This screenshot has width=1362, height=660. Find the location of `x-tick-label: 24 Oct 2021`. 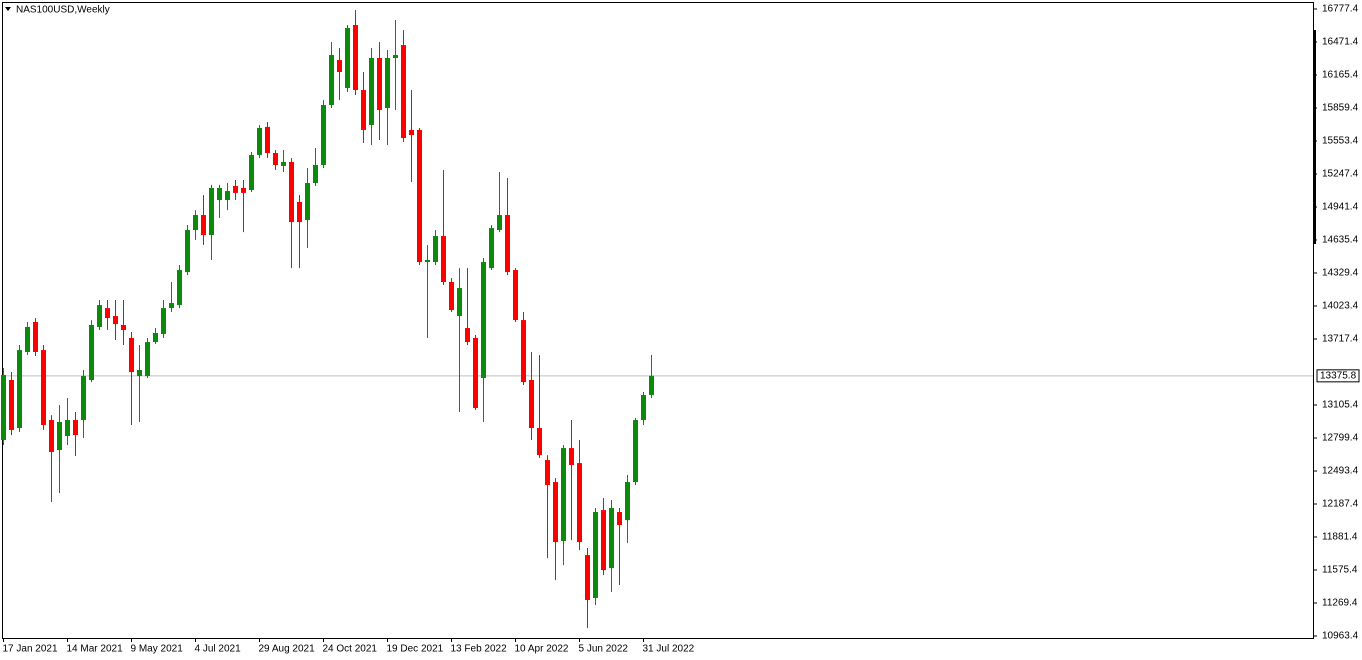

x-tick-label: 24 Oct 2021 is located at coordinates (350, 649).